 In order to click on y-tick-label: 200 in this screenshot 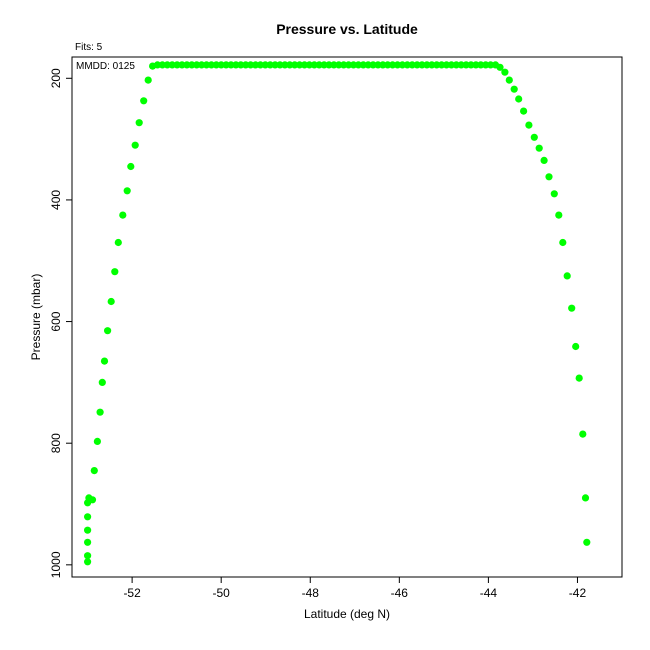, I will do `click(56, 78)`.